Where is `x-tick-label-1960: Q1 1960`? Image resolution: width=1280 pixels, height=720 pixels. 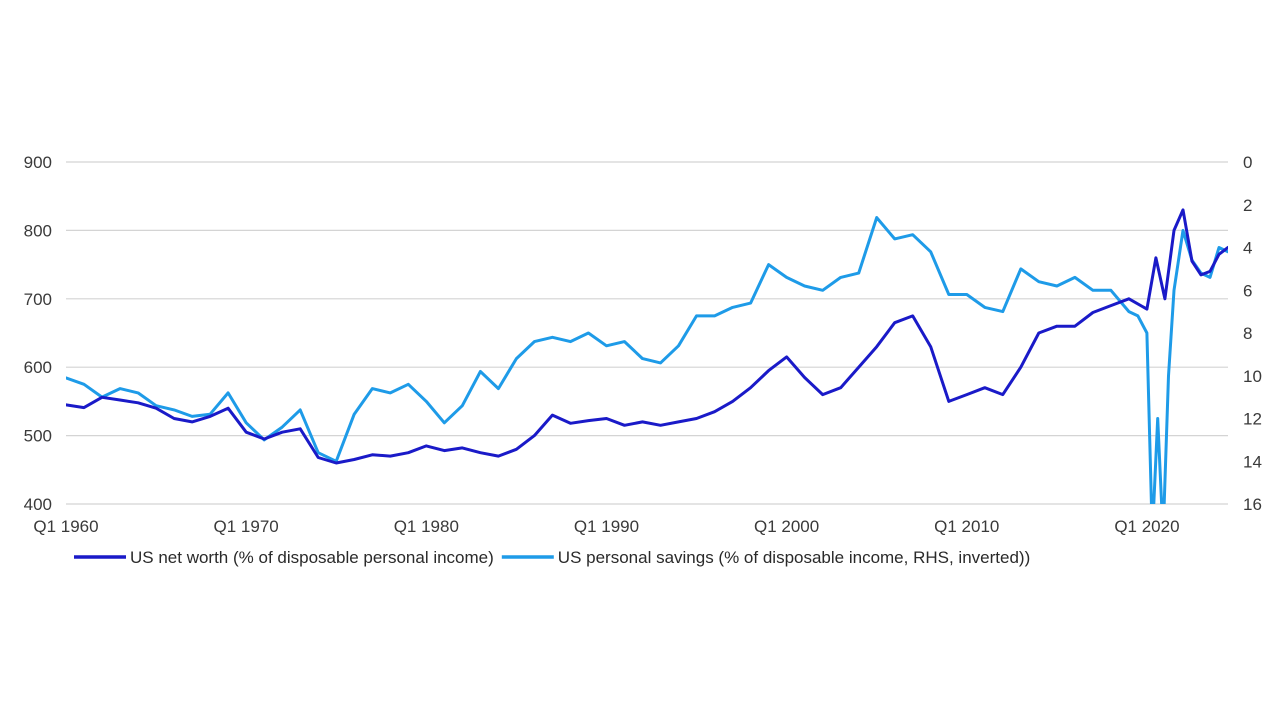 x-tick-label-1960: Q1 1960 is located at coordinates (65, 526).